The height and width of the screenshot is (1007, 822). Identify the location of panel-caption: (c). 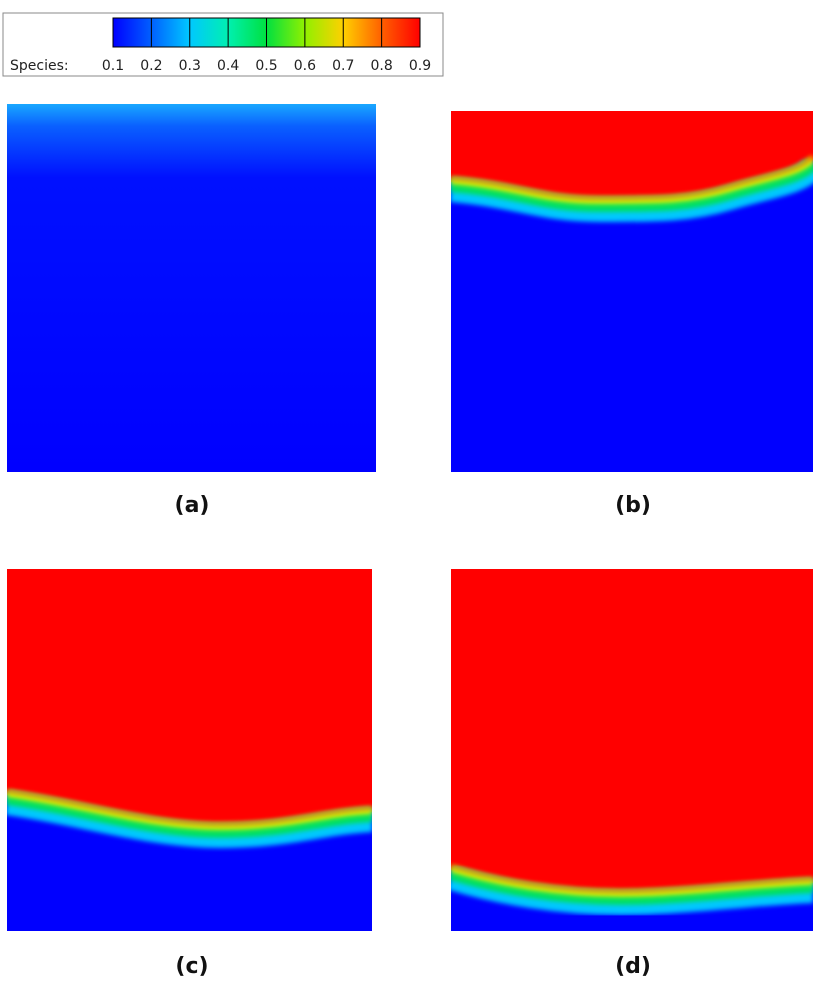
(191, 966).